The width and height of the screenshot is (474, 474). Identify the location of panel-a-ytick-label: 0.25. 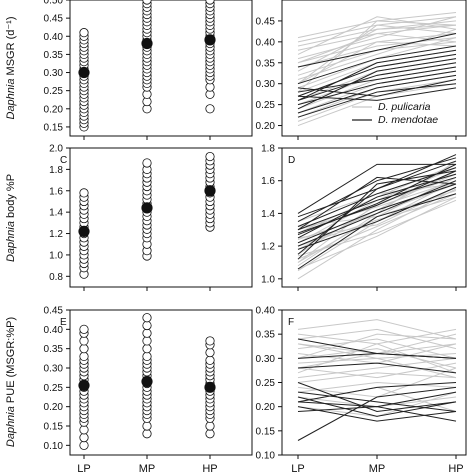
(54, 91).